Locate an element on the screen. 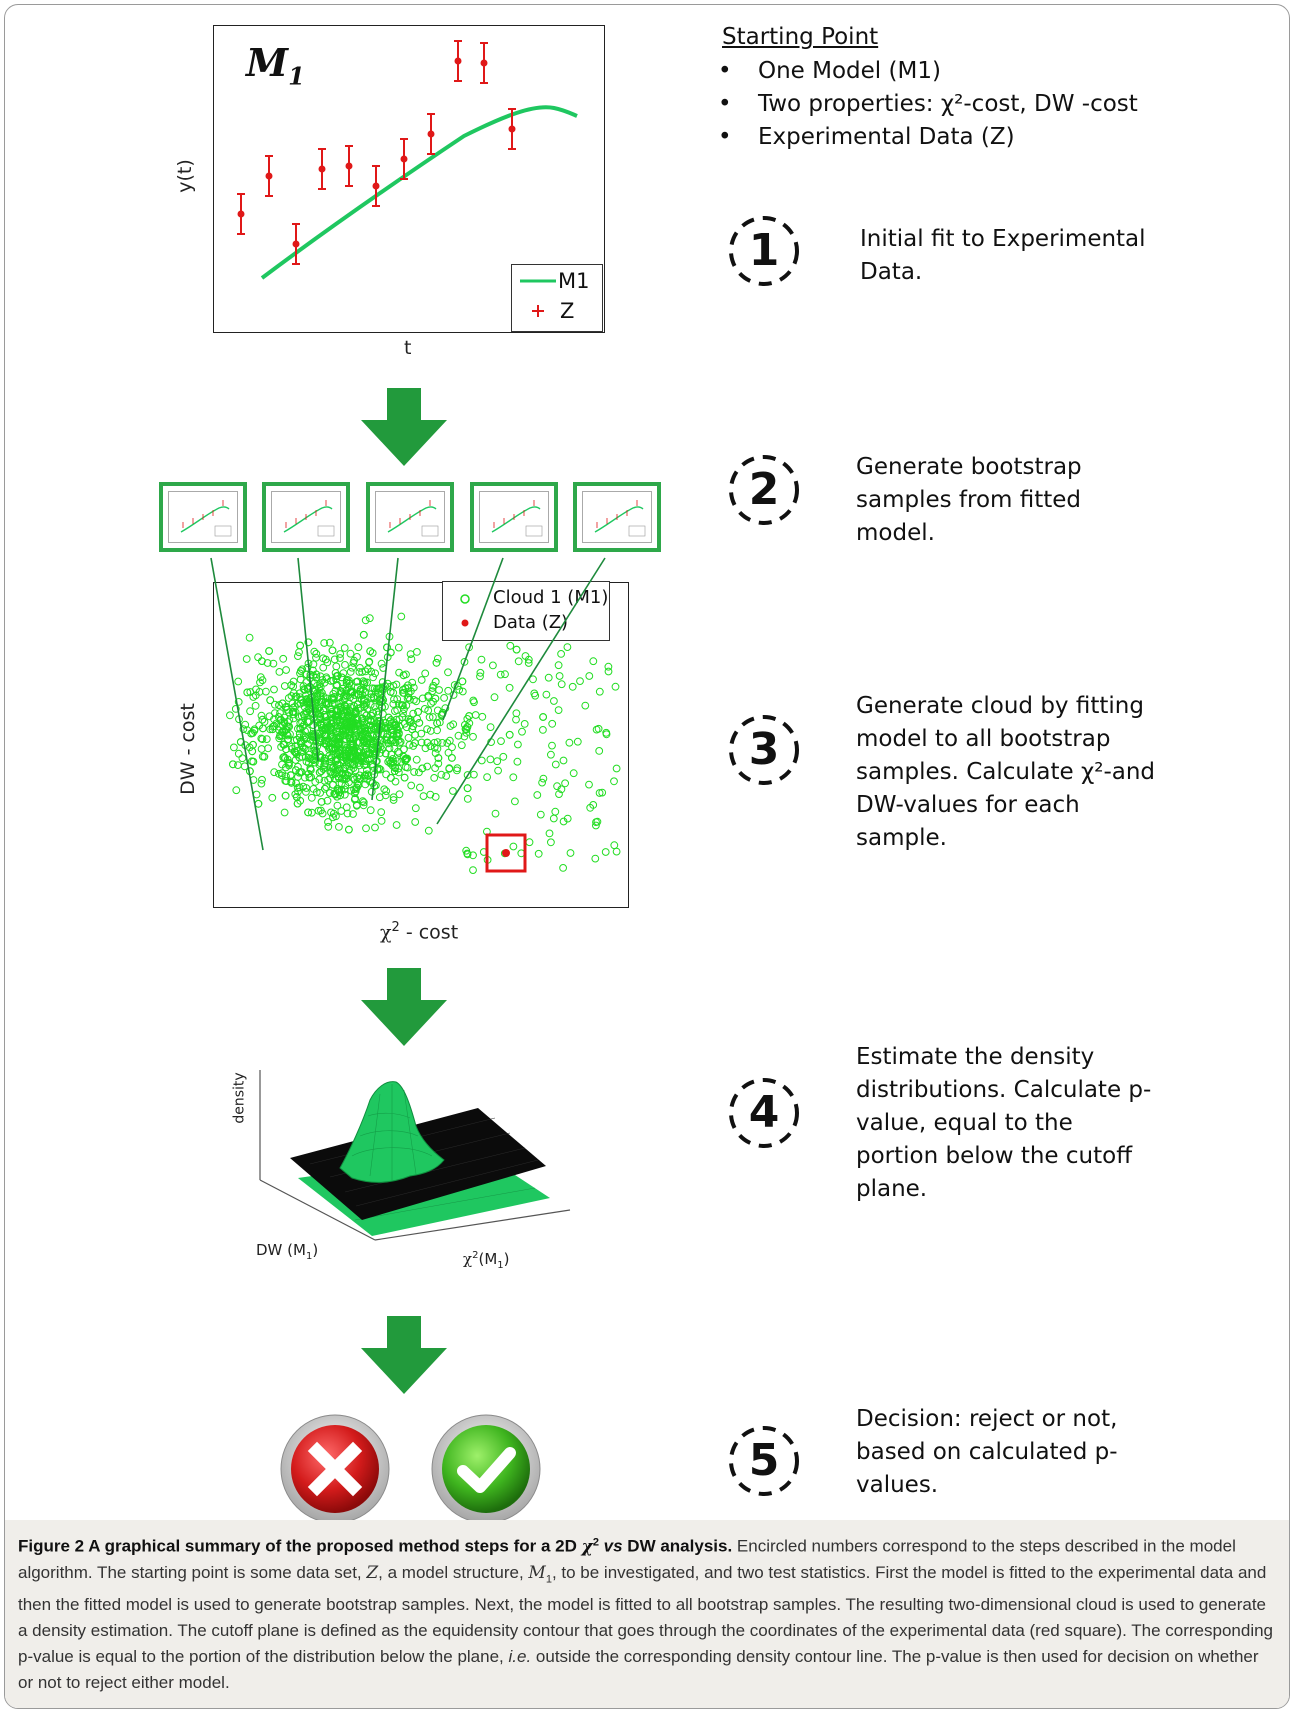  m1-curve is located at coordinates (419, 192).